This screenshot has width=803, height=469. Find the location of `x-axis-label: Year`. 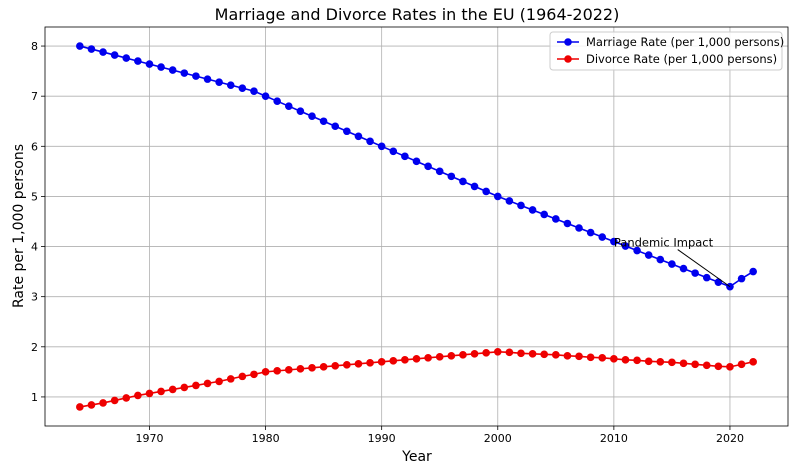

x-axis-label: Year is located at coordinates (416, 457).